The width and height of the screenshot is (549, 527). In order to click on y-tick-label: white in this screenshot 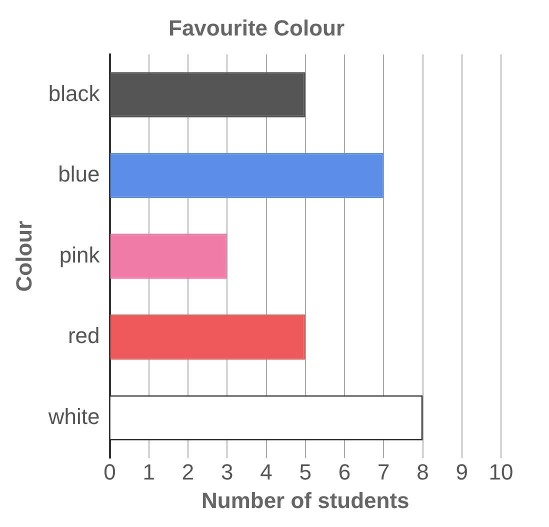, I will do `click(73, 416)`.